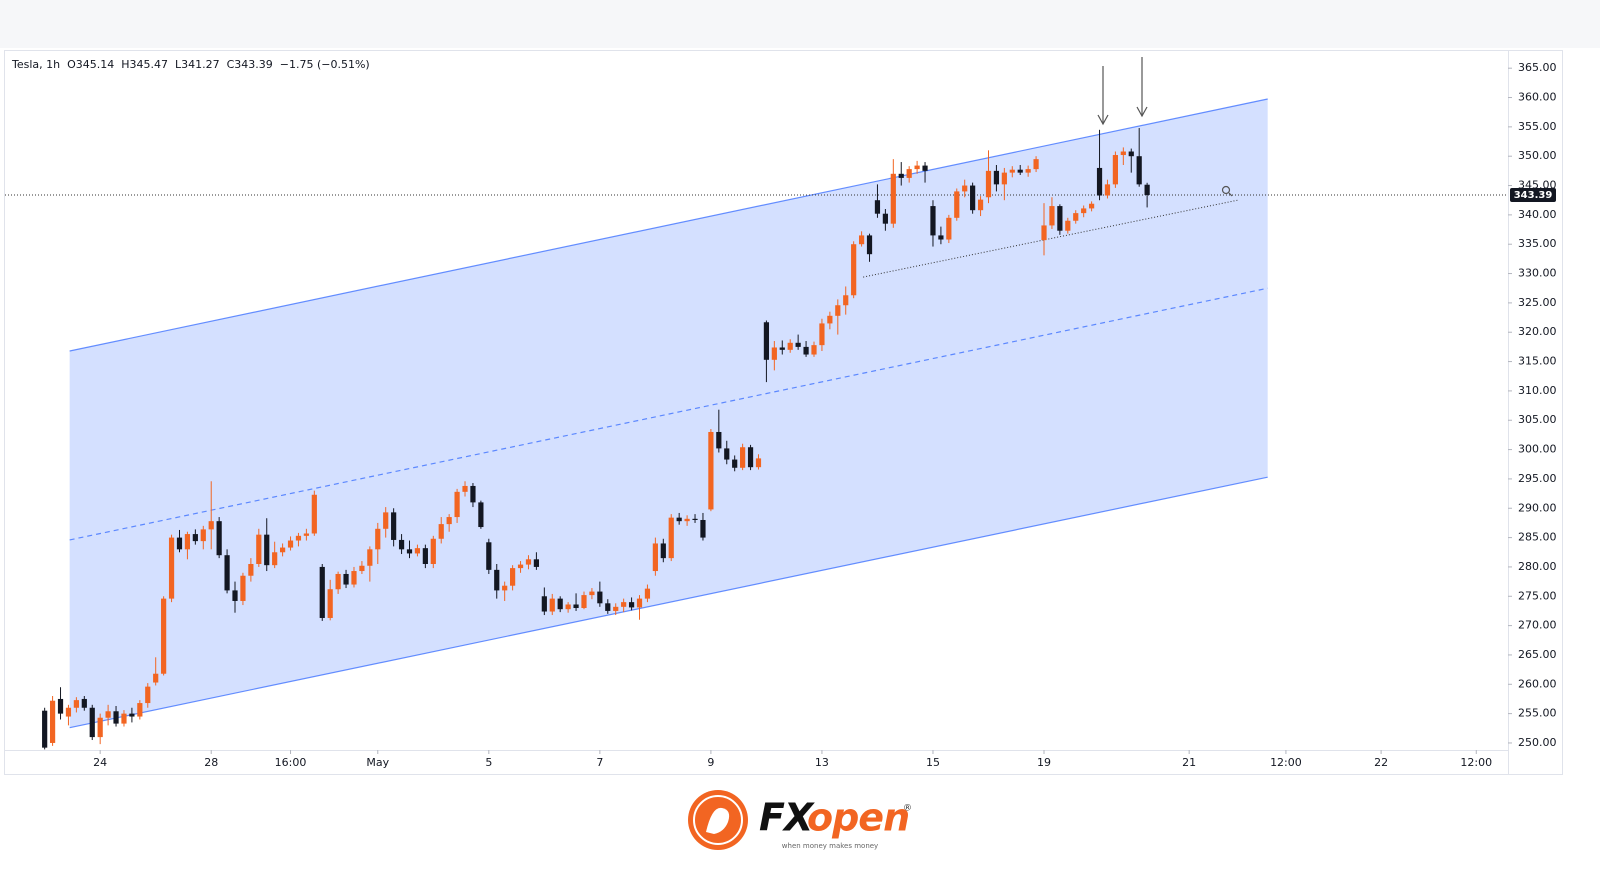  I want to click on y-tick-label: 250.00, so click(1537, 742).